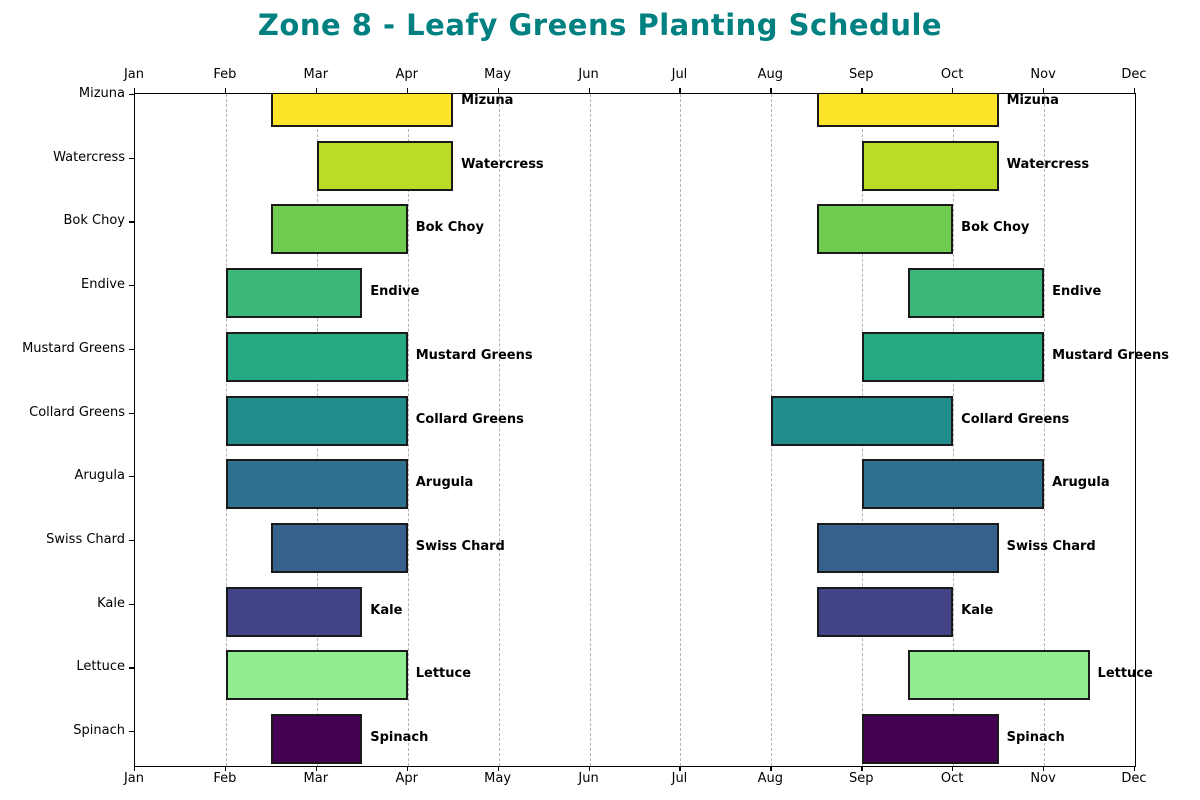  I want to click on x-axis-label-top: Mar, so click(316, 74).